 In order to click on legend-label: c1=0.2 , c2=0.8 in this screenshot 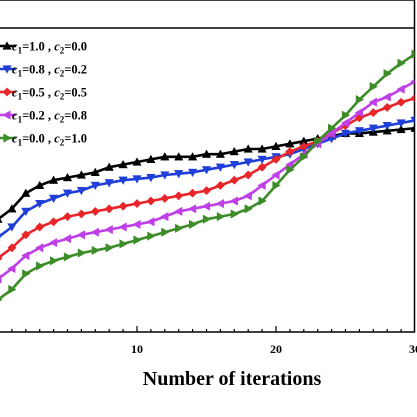, I will do `click(49, 117)`.